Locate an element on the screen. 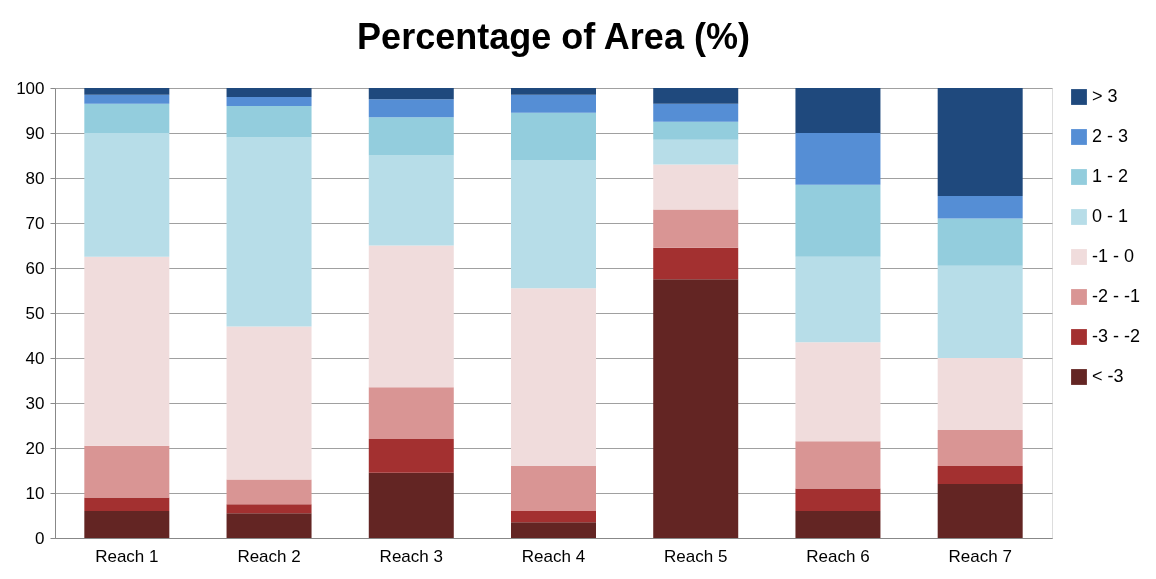  legend-label: 1 - 2 is located at coordinates (1110, 176).